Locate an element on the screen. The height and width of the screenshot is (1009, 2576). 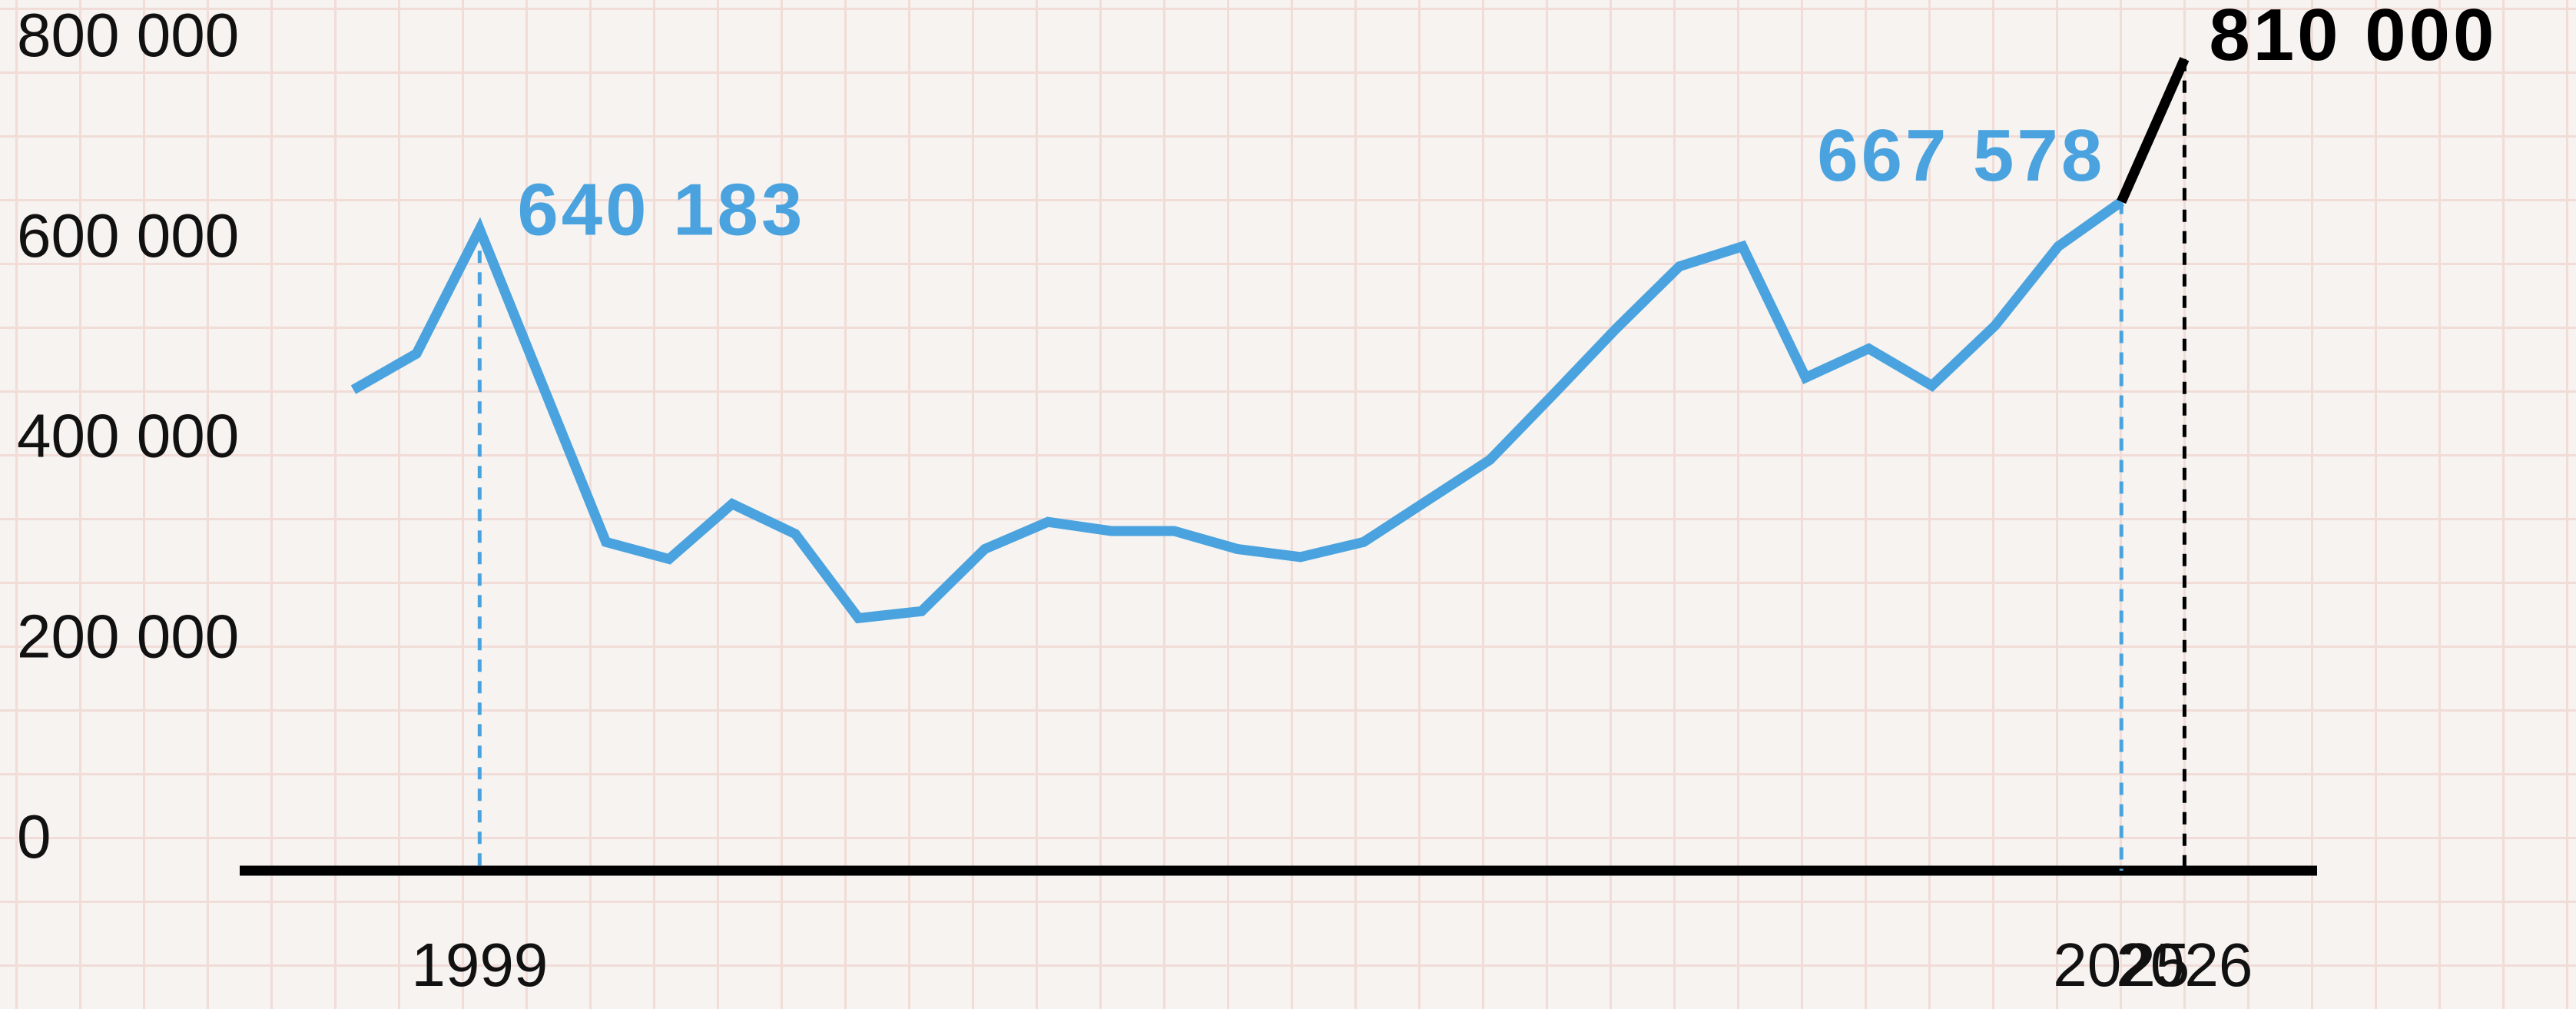
x-tick-label: 2026 is located at coordinates (2184, 965).